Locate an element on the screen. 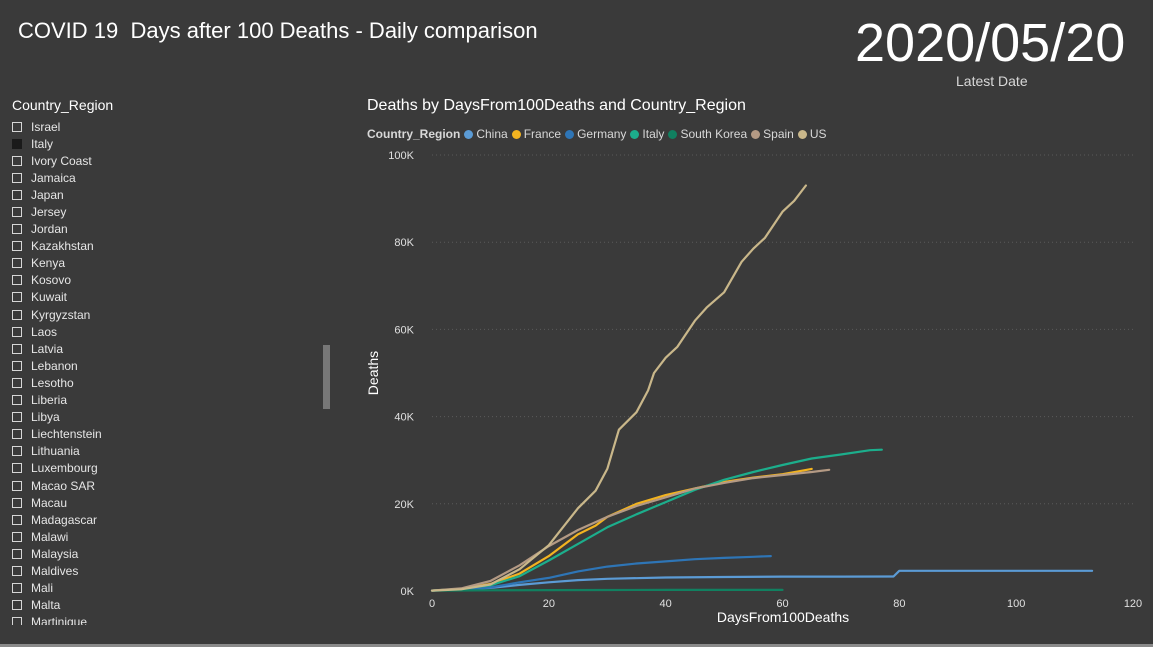 Image resolution: width=1153 pixels, height=647 pixels. slicer-item-label: Lesotho is located at coordinates (52, 382).